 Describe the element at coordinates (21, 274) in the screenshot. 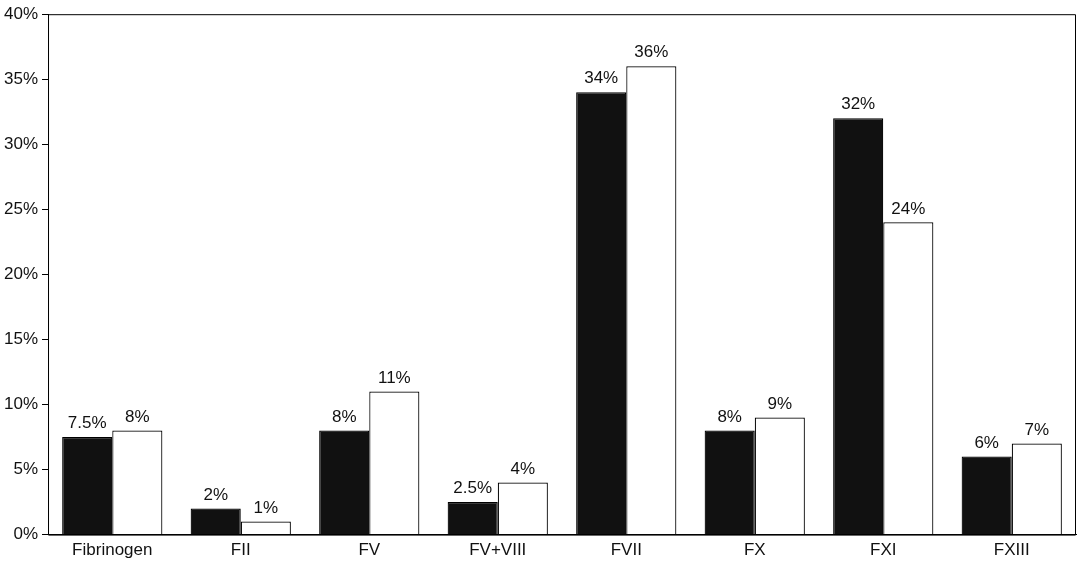

I see `y-tick-label: 20%` at that location.